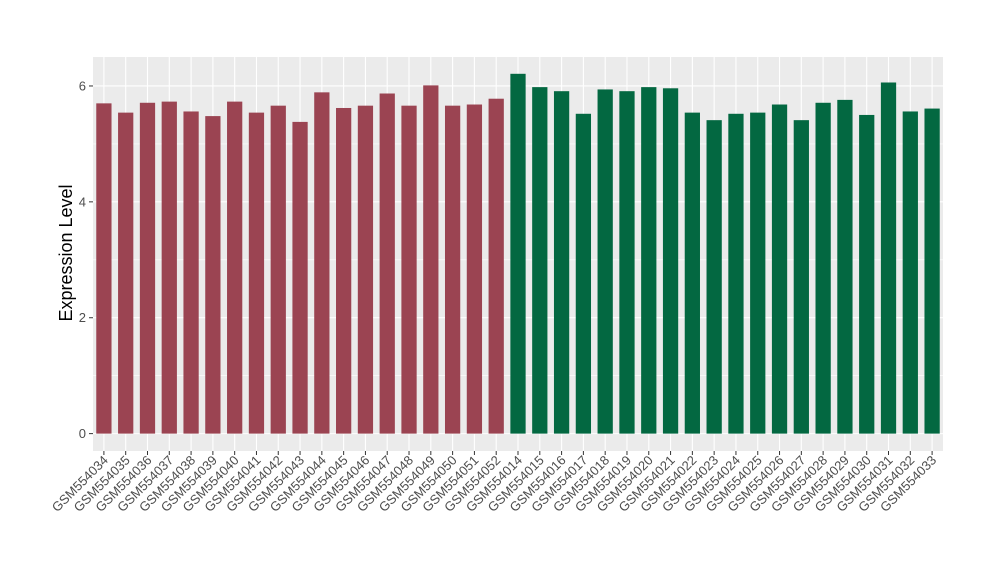  What do you see at coordinates (344, 270) in the screenshot?
I see `bar-GSM554045` at bounding box center [344, 270].